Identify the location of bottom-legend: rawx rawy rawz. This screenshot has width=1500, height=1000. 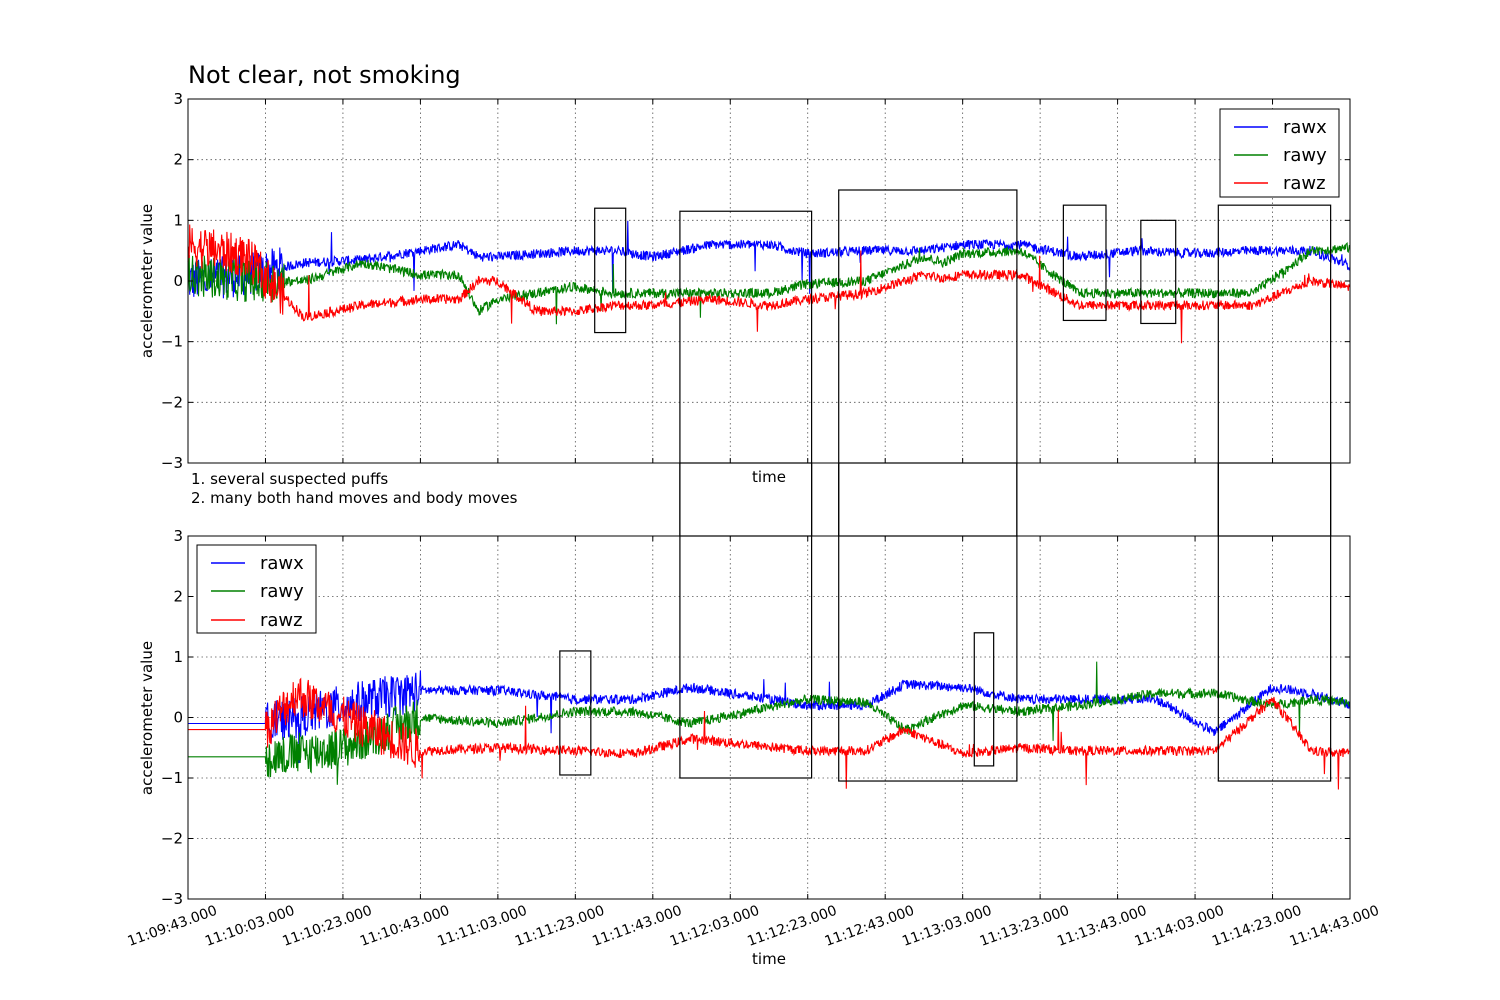
(256, 589).